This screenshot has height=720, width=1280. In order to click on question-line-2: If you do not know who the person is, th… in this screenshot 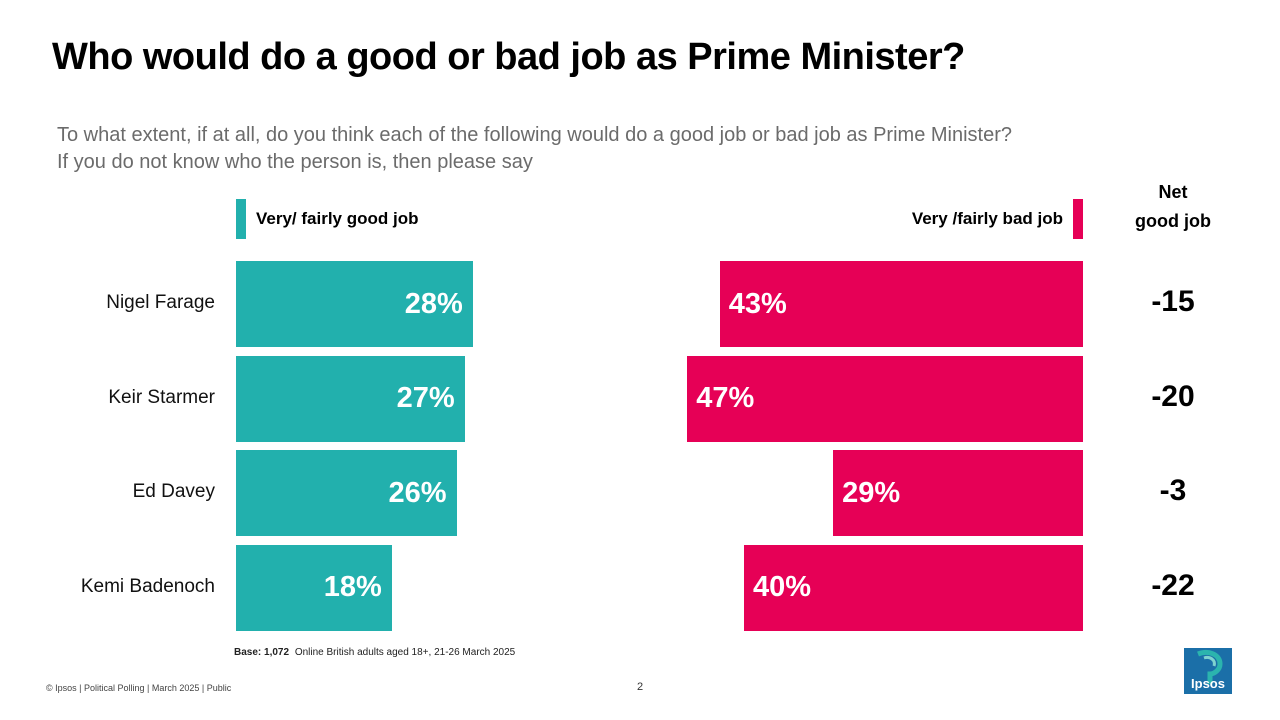, I will do `click(295, 162)`.